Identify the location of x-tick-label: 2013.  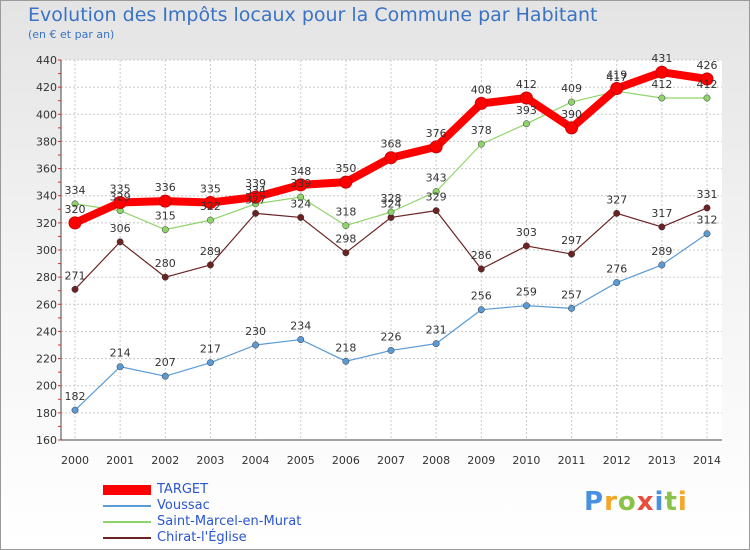
(662, 460).